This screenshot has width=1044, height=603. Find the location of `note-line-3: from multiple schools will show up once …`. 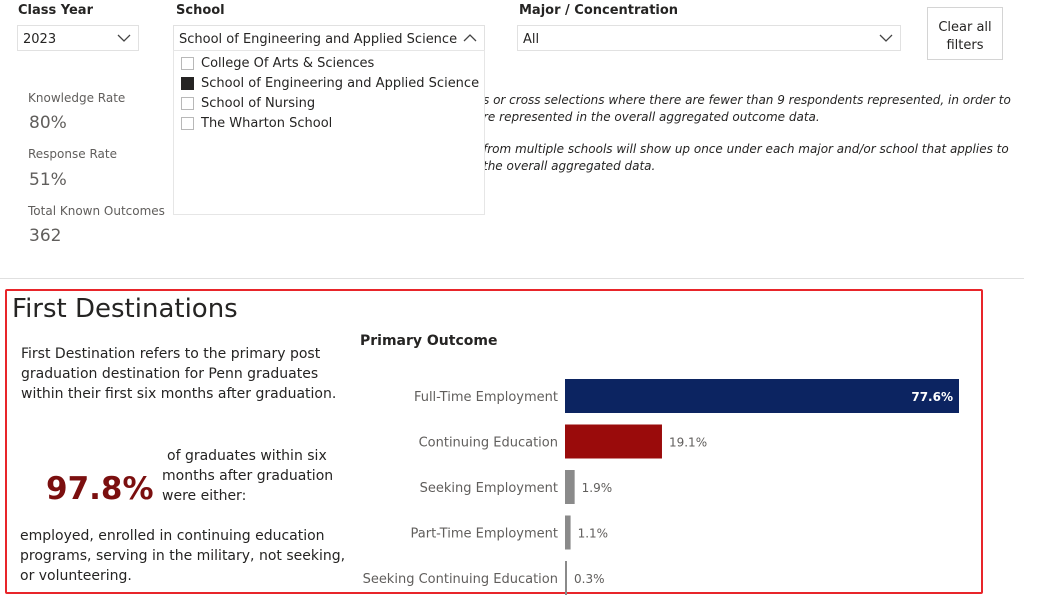

note-line-3: from multiple schools will show up once … is located at coordinates (746, 149).